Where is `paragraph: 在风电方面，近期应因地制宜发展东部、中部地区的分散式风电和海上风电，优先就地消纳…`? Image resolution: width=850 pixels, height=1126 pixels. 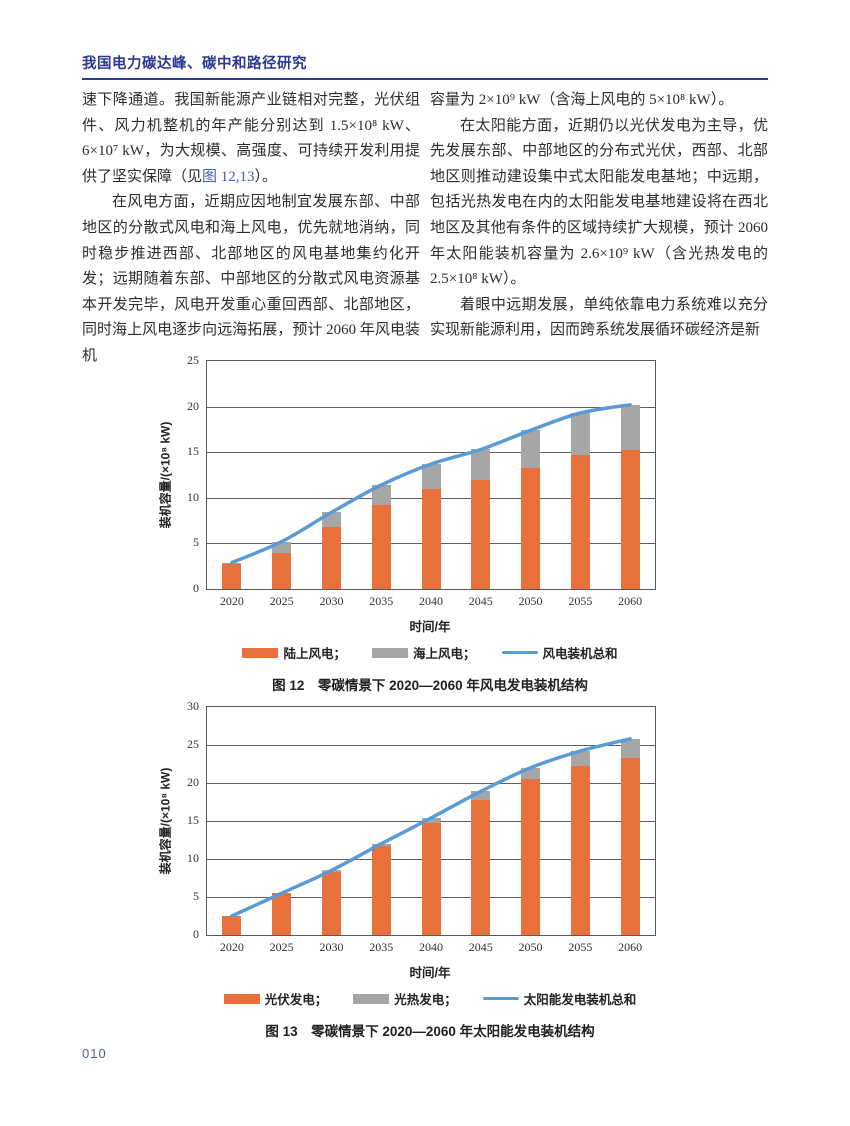 paragraph: 在风电方面，近期应因地制宜发展东部、中部地区的分散式风电和海上风电，优先就地消纳… is located at coordinates (251, 279).